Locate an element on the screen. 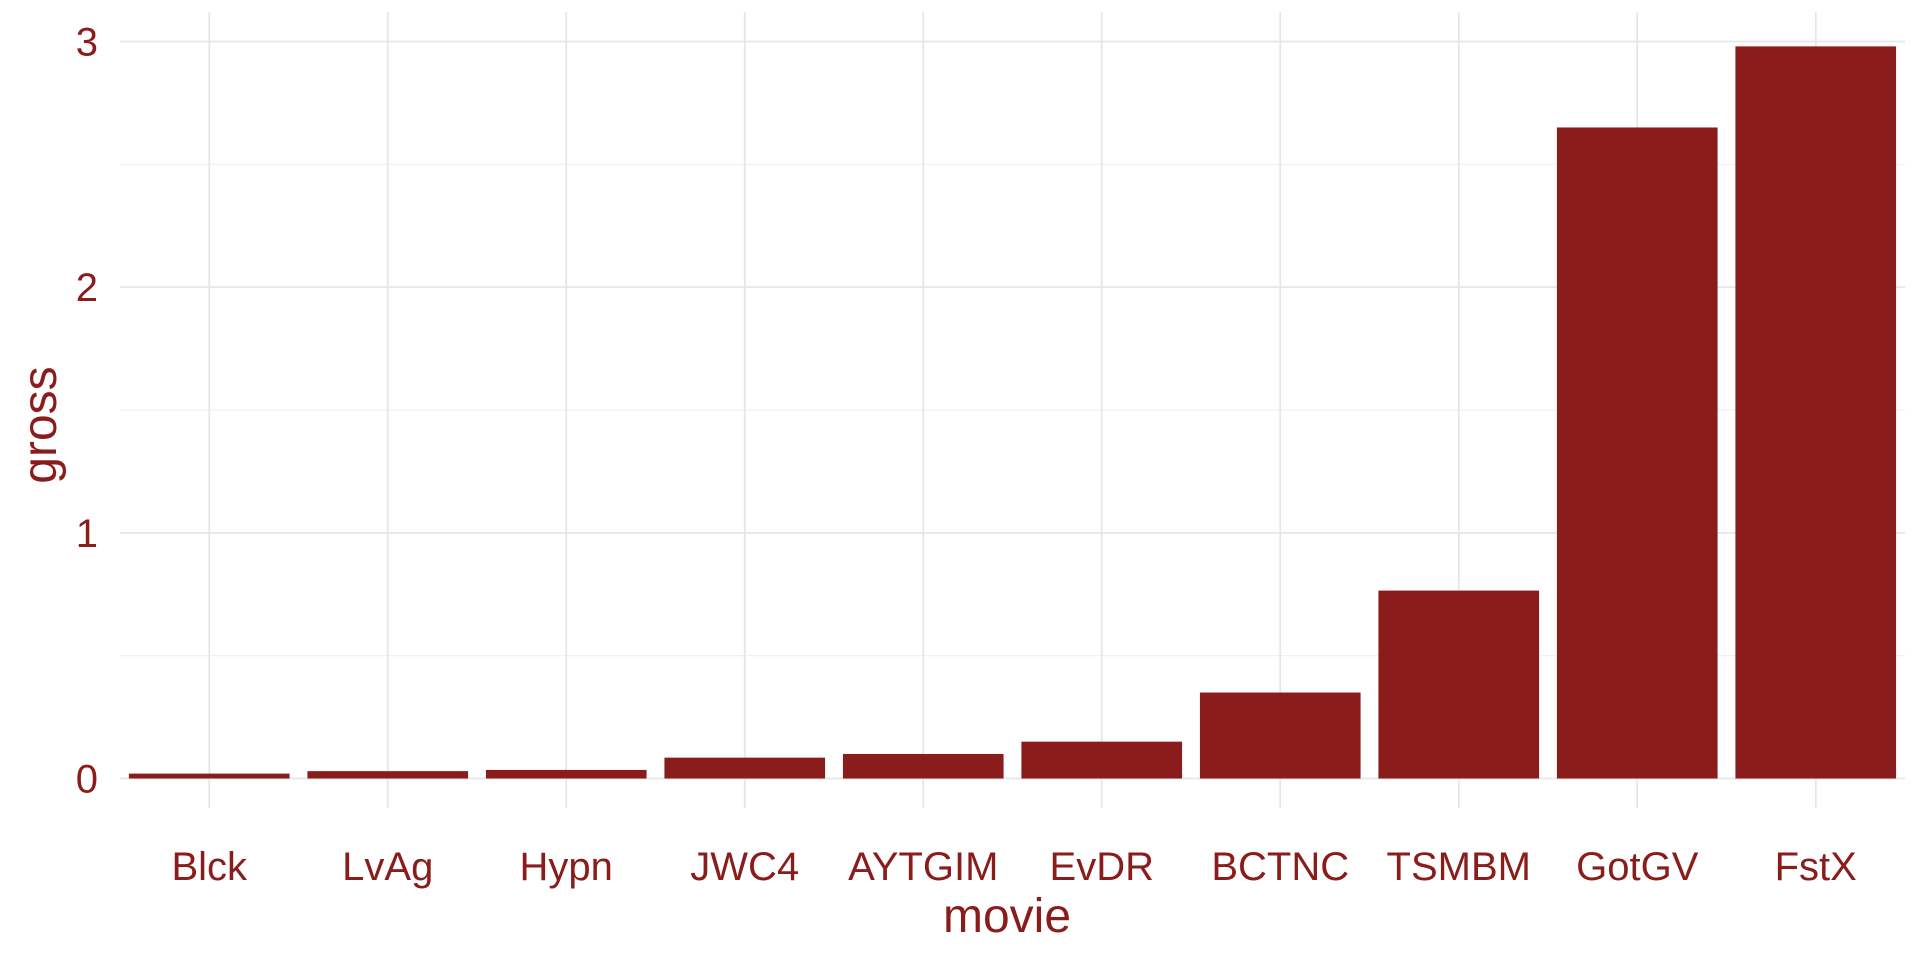 The image size is (1920, 960). y-axis-title: gross is located at coordinates (40, 424).